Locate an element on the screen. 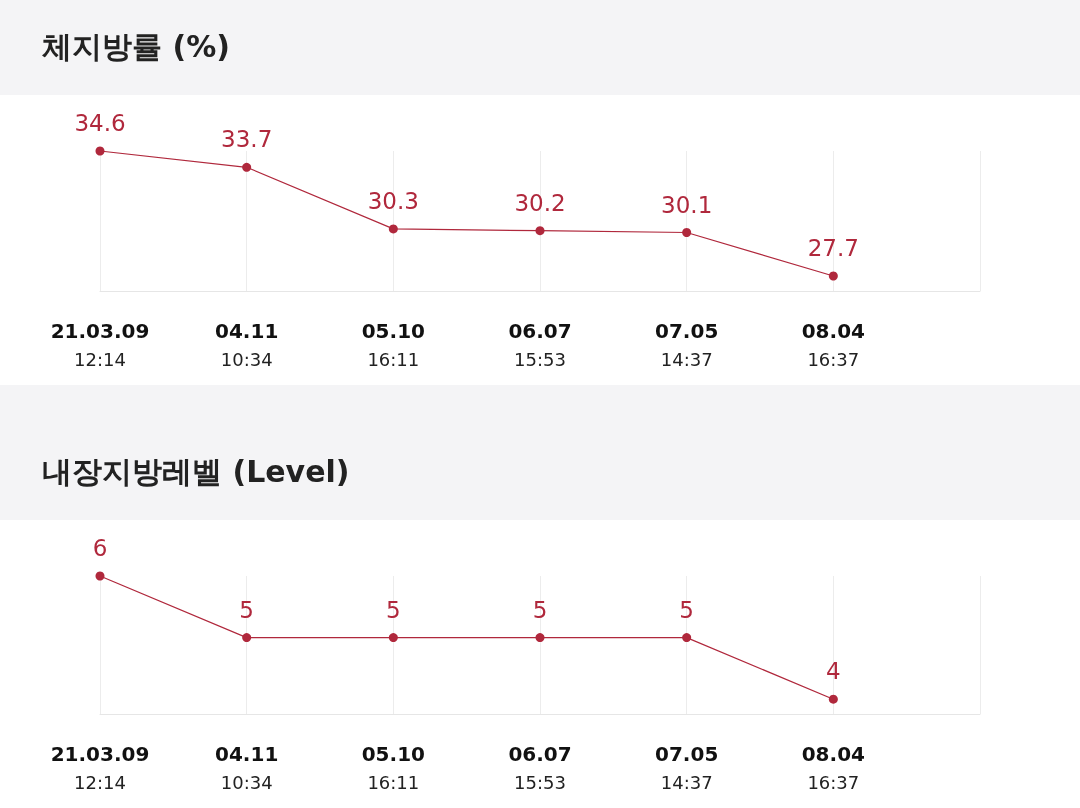 The image size is (1080, 808). data-label: 6 is located at coordinates (100, 548).